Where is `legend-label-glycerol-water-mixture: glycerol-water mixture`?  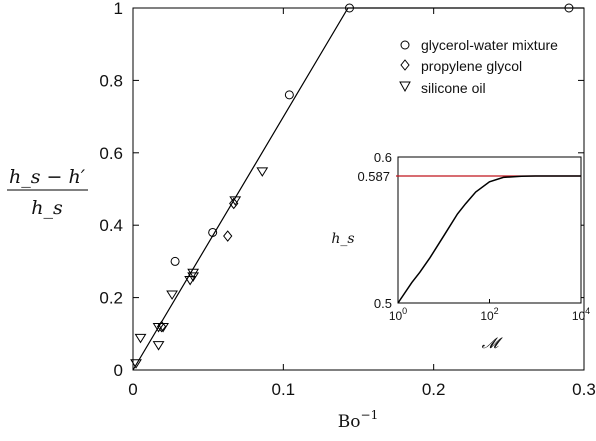
legend-label-glycerol-water-mixture: glycerol-water mixture is located at coordinates (489, 45).